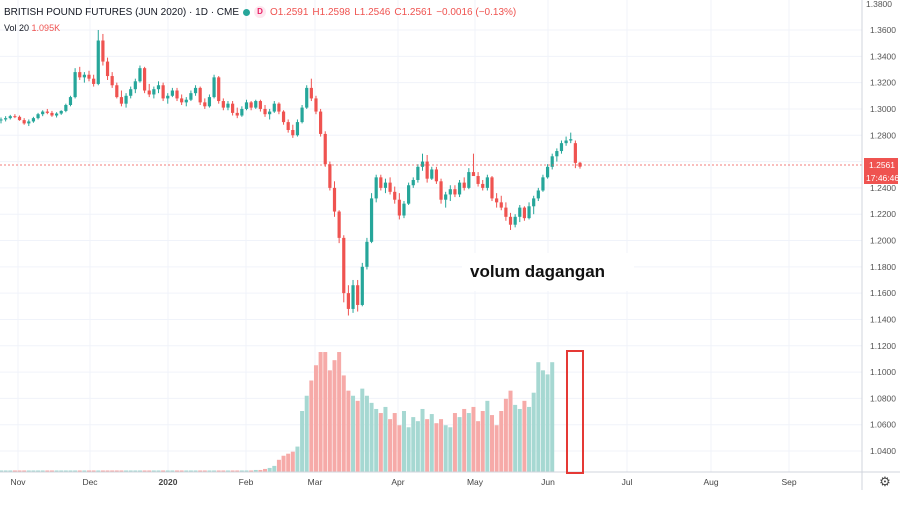 This screenshot has height=511, width=900. Describe the element at coordinates (46, 28) in the screenshot. I see `volume-value: 1.095K` at that location.